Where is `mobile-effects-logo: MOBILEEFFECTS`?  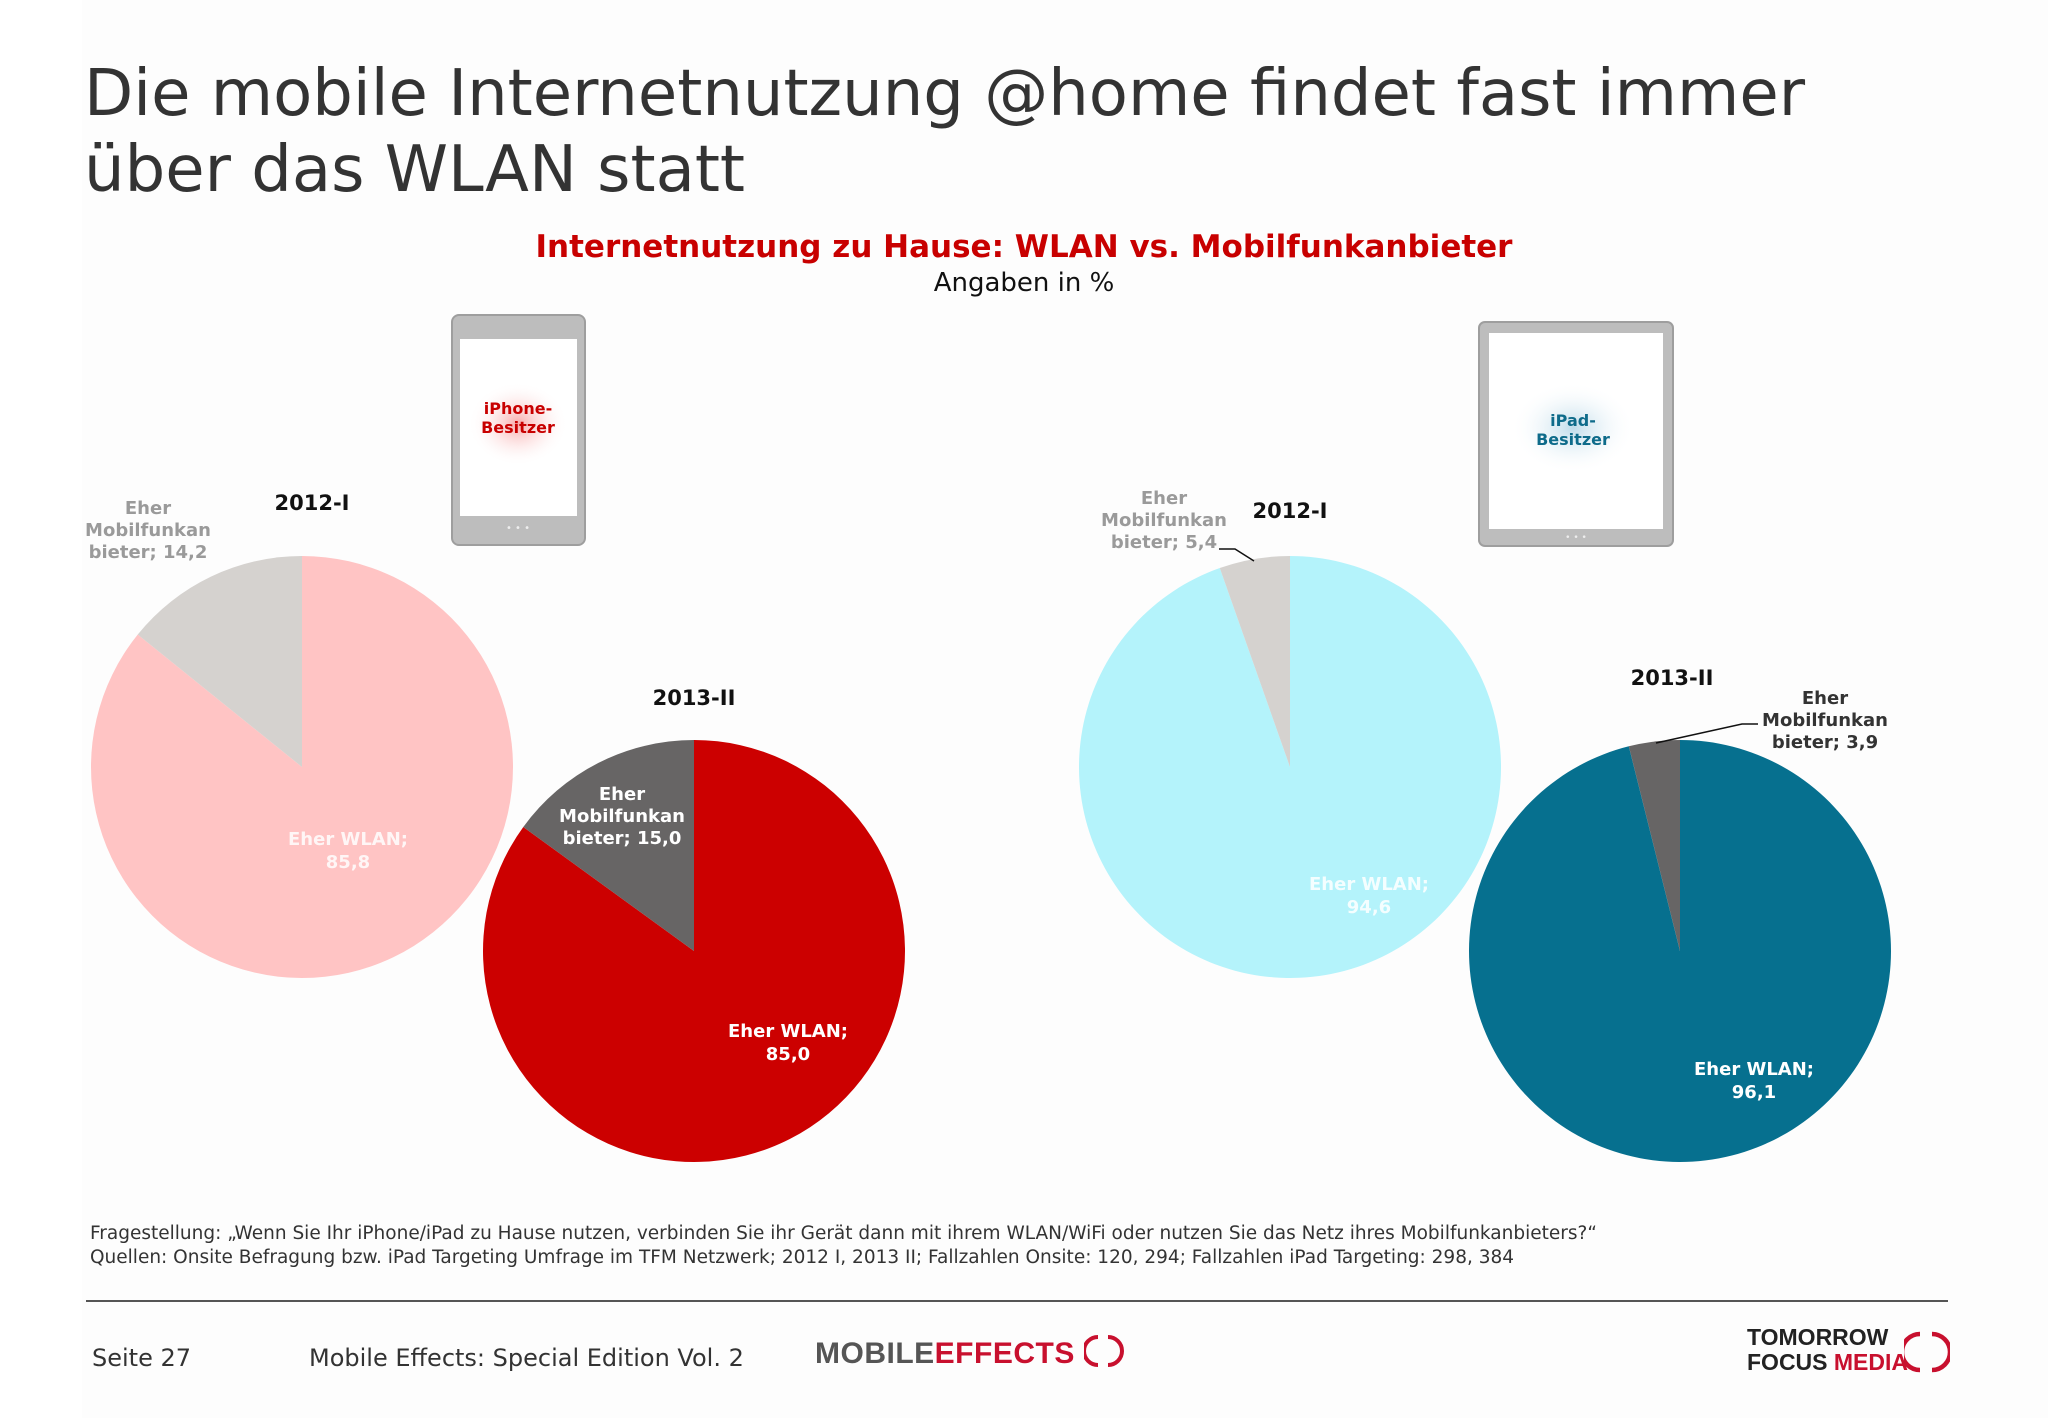
mobile-effects-logo: MOBILEEFFECTS is located at coordinates (969, 1352).